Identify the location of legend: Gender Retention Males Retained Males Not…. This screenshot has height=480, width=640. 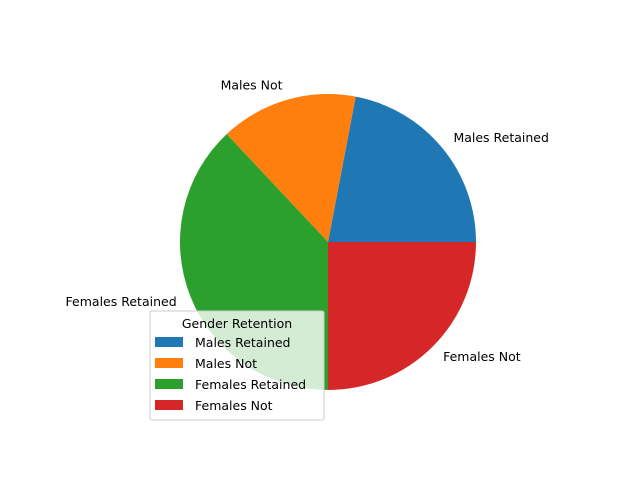
(237, 365).